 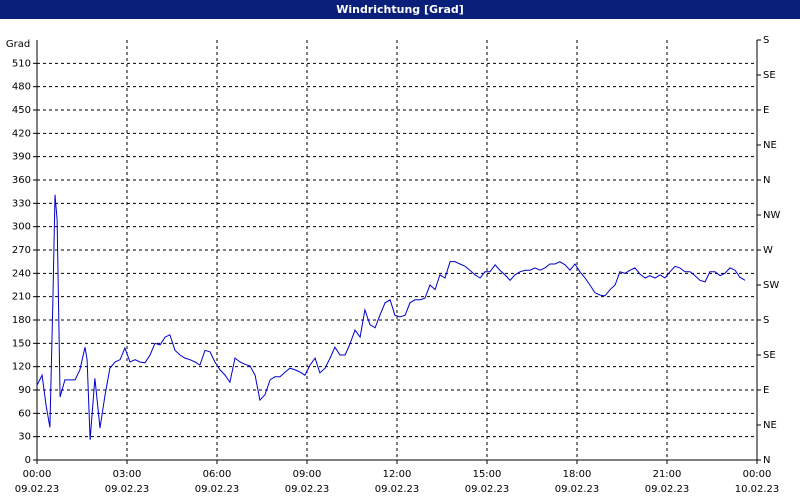 I want to click on window-title: Windrichtung [Grad], so click(x=400, y=9).